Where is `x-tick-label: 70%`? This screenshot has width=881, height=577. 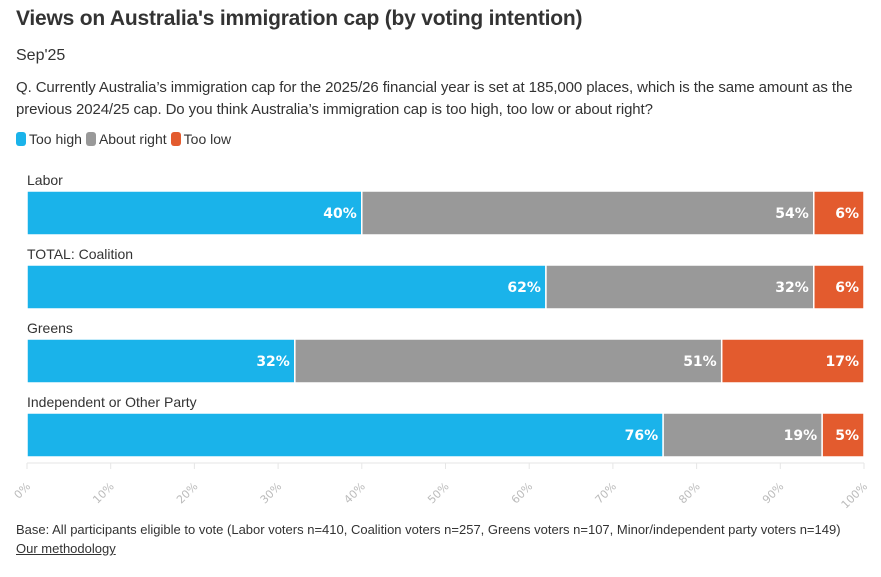 x-tick-label: 70% is located at coordinates (606, 493).